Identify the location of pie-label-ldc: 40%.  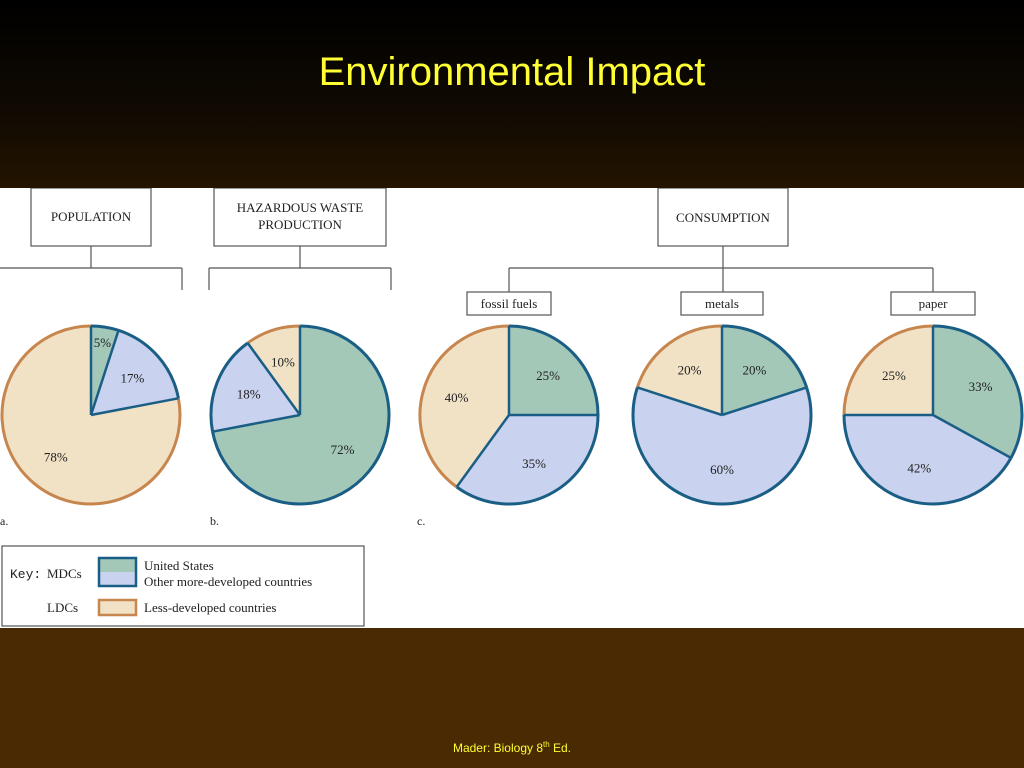
(457, 397).